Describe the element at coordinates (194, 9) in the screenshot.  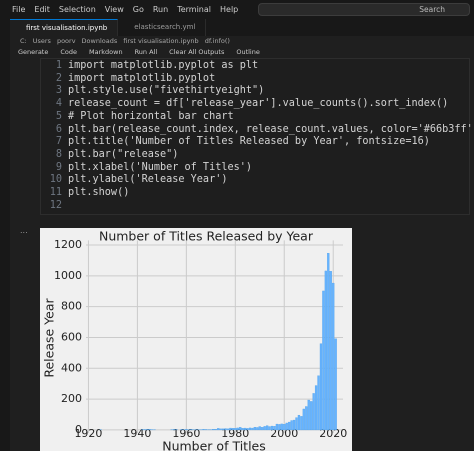
I see `menu-item: Terminal` at that location.